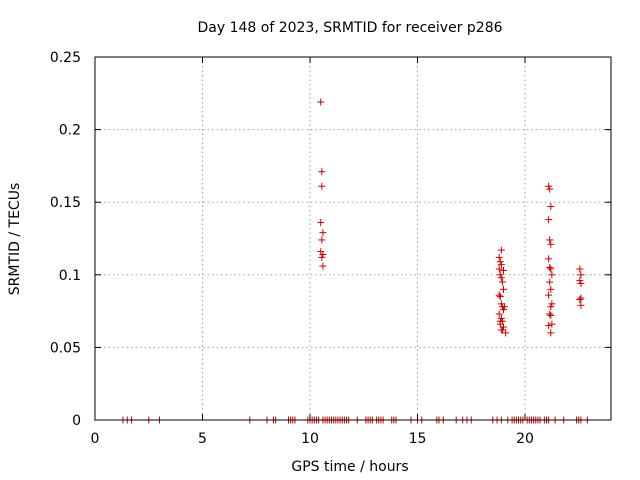 This screenshot has height=480, width=640. What do you see at coordinates (202, 439) in the screenshot?
I see `x-tick-label: 5` at bounding box center [202, 439].